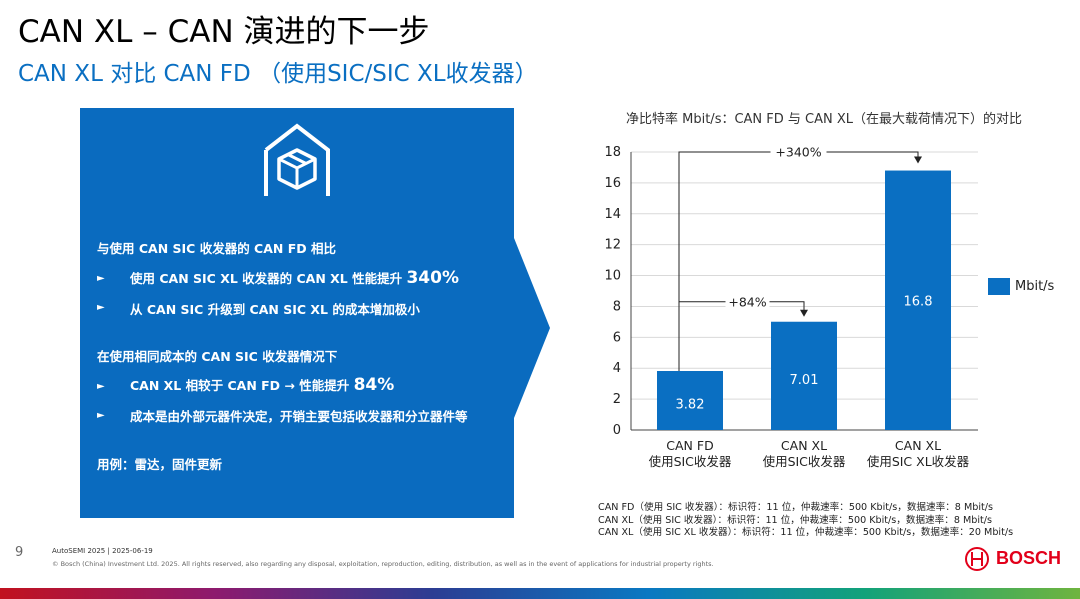 Image resolution: width=1080 pixels, height=599 pixels. I want to click on annotation-label: +340%, so click(798, 152).